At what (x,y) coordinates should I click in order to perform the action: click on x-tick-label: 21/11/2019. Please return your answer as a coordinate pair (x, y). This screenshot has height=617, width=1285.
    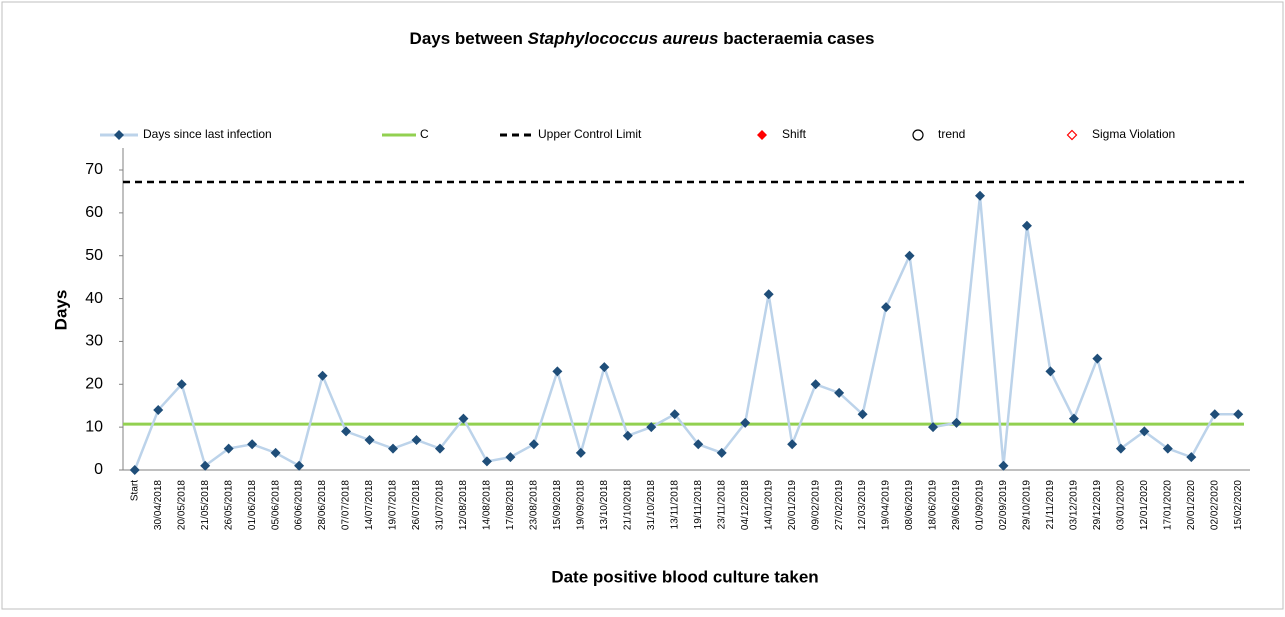
    Looking at the image, I should click on (1050, 505).